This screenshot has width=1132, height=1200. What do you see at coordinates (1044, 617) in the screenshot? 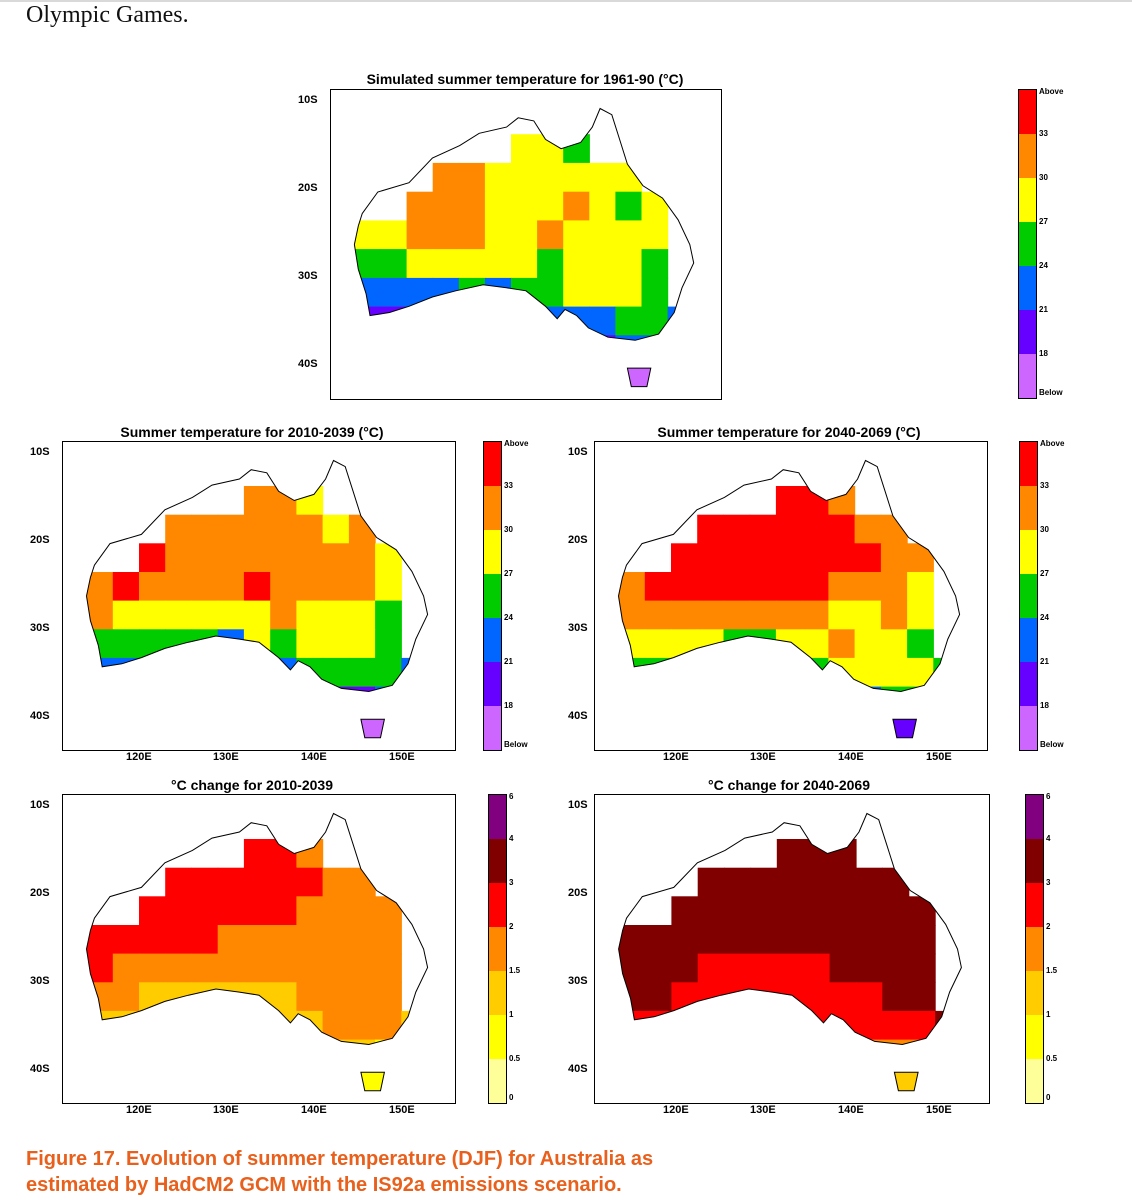
I see `legend-label: 24` at bounding box center [1044, 617].